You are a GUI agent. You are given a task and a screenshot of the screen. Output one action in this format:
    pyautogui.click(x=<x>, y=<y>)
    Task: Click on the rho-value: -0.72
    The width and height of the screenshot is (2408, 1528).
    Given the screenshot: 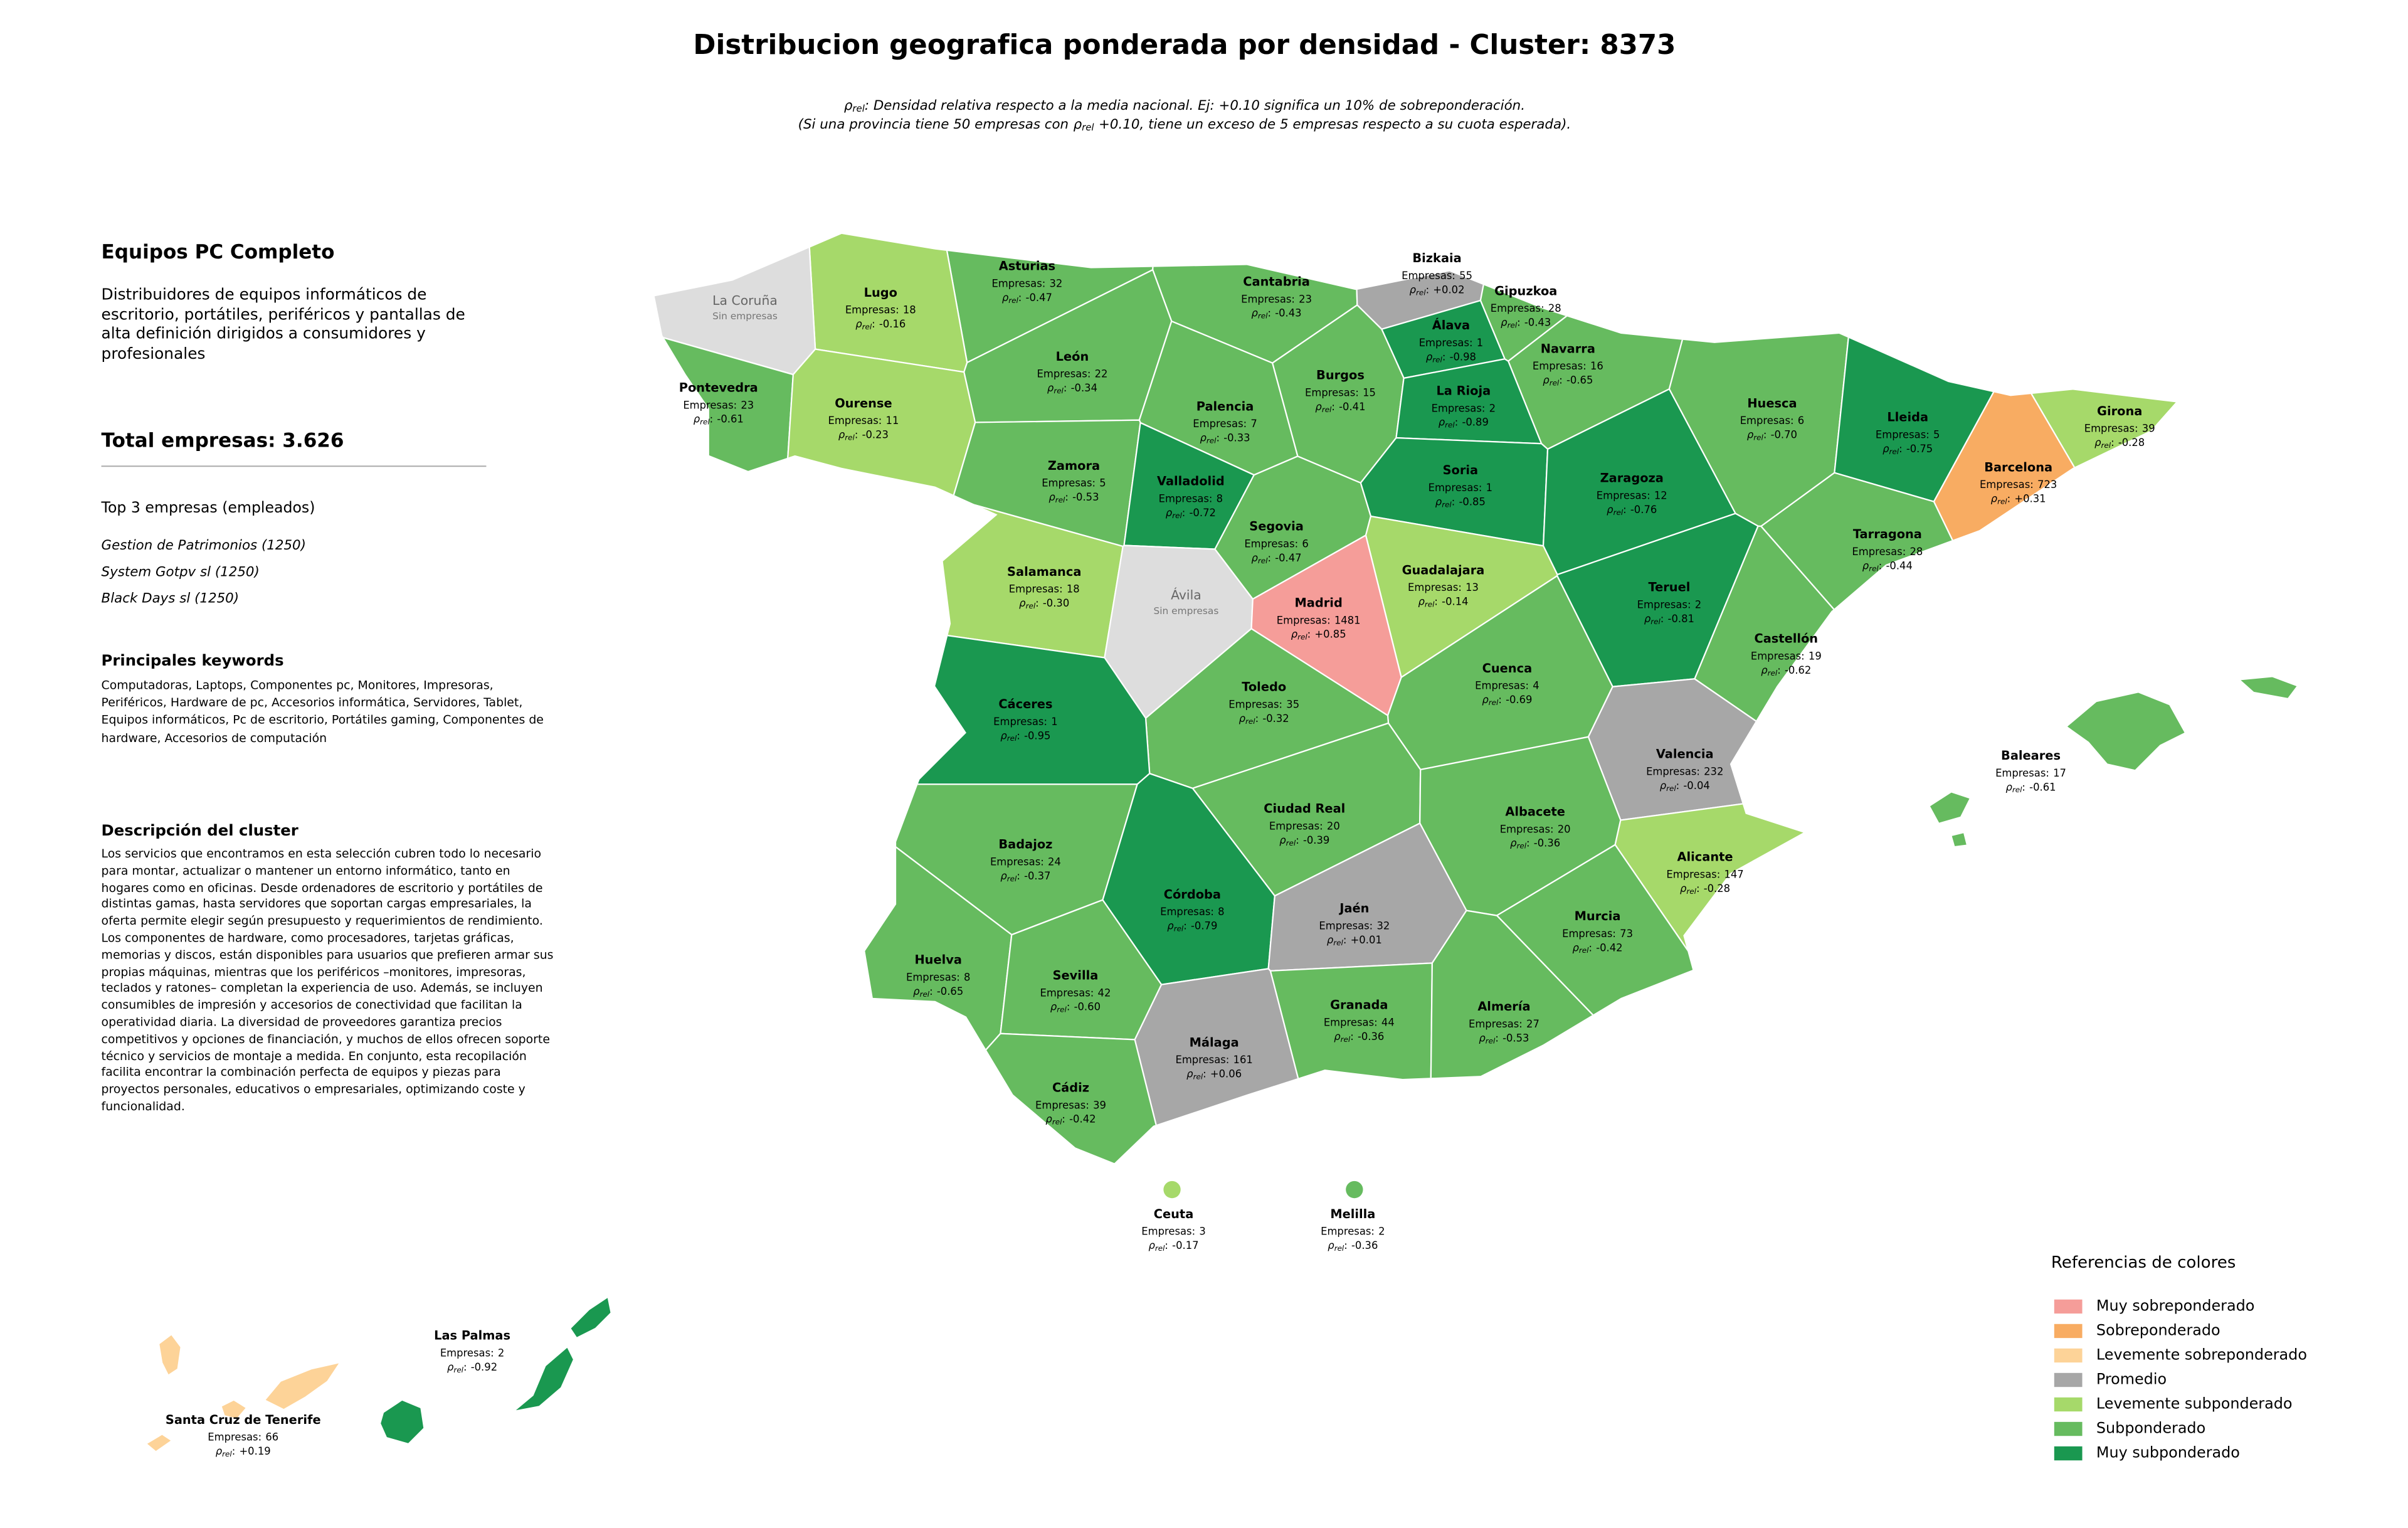 What is the action you would take?
    pyautogui.click(x=1203, y=512)
    